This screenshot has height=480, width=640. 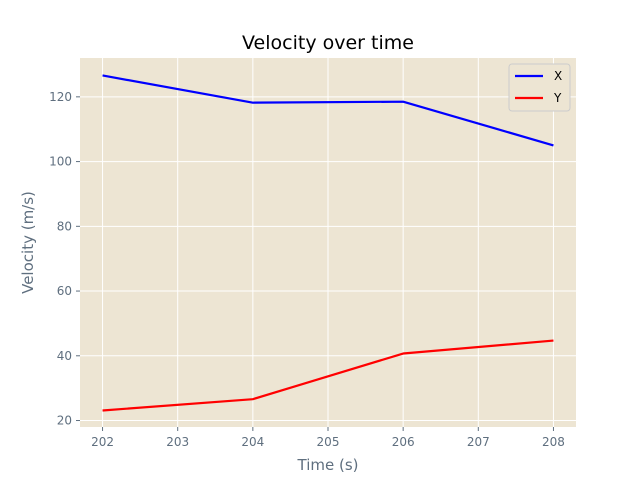 I want to click on y-axis: 20 40 60 80 100 120, so click(x=64, y=259).